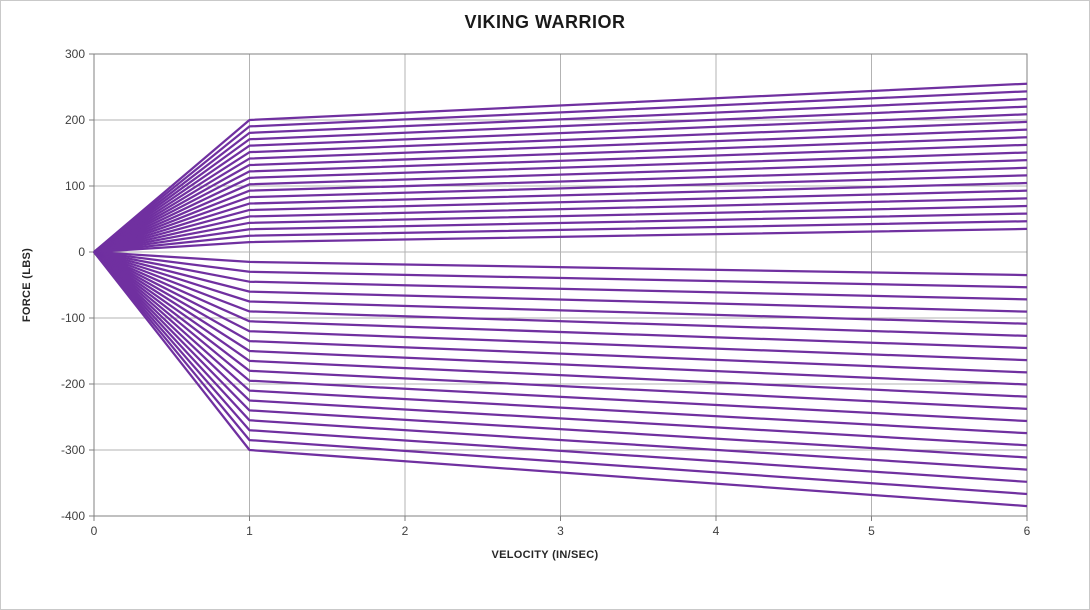 The width and height of the screenshot is (1090, 610). What do you see at coordinates (75, 186) in the screenshot?
I see `y-tick-label: 100` at bounding box center [75, 186].